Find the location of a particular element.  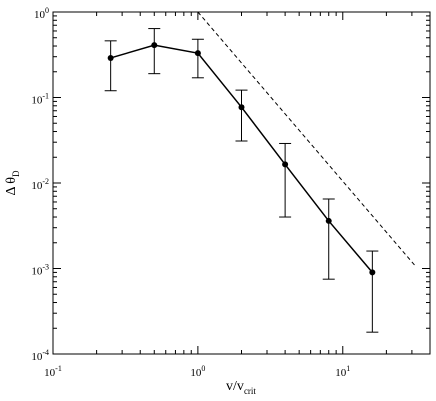

x-tick-label: 10⁻¹ is located at coordinates (53, 371).